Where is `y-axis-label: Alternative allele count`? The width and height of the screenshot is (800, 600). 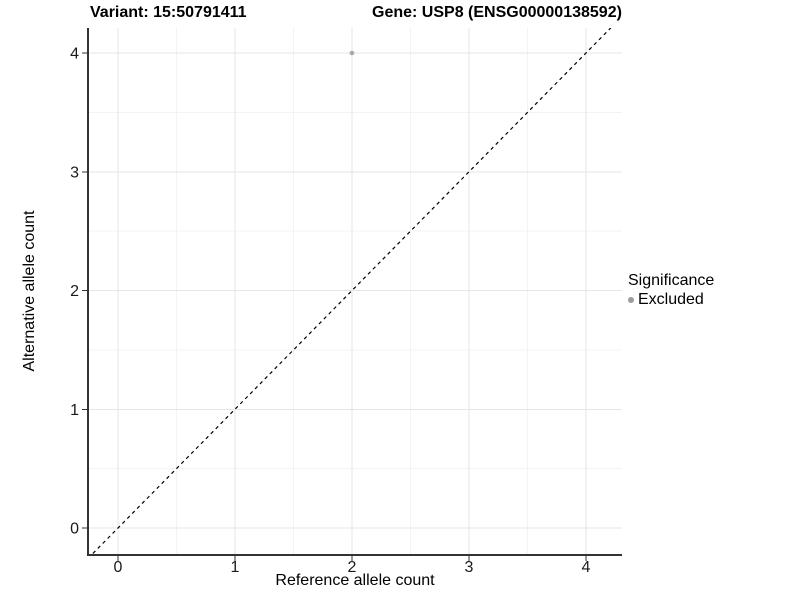
y-axis-label: Alternative allele count is located at coordinates (29, 291).